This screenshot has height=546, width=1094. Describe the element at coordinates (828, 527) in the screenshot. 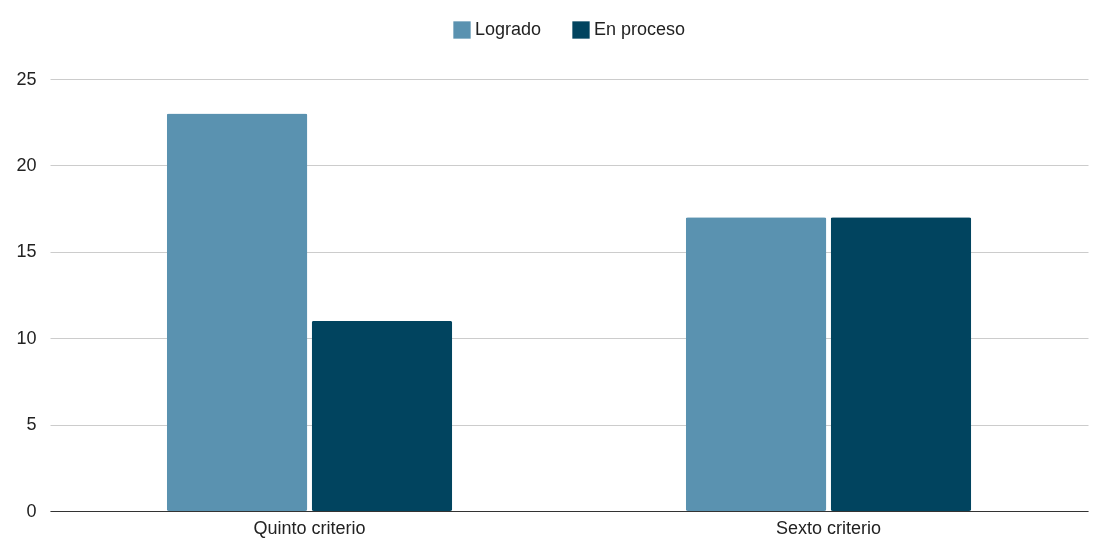

I see `x-tick-label: Sexto criterio` at that location.